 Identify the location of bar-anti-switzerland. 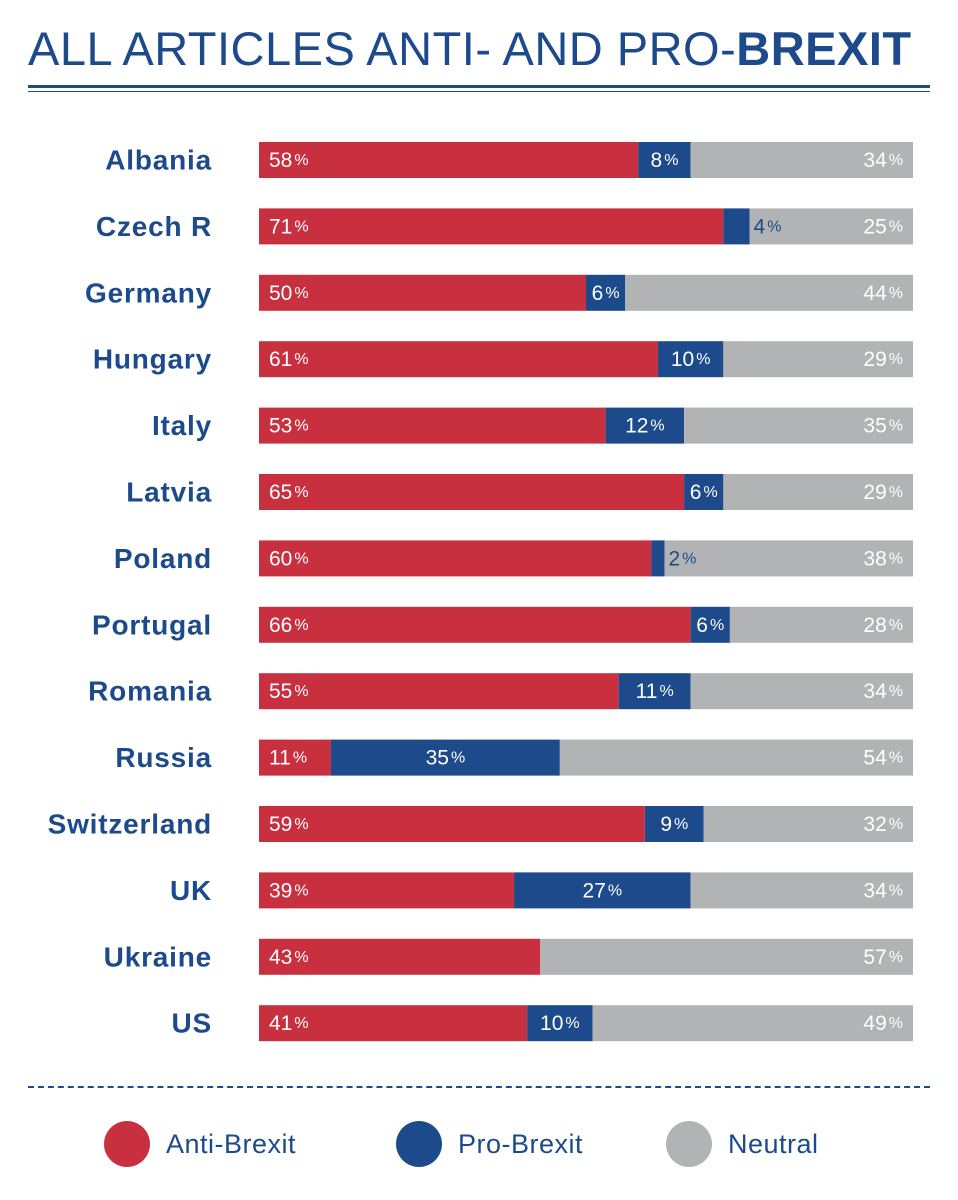
(452, 824).